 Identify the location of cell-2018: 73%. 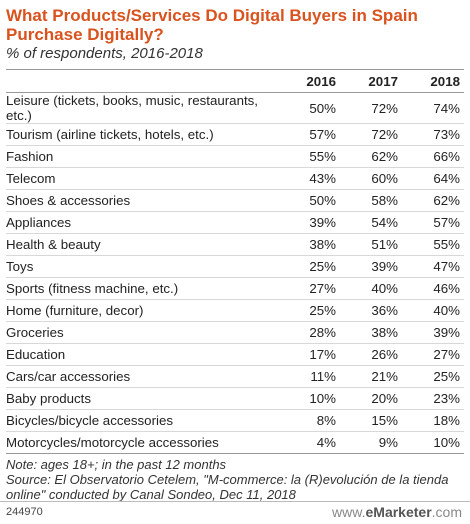
(433, 134).